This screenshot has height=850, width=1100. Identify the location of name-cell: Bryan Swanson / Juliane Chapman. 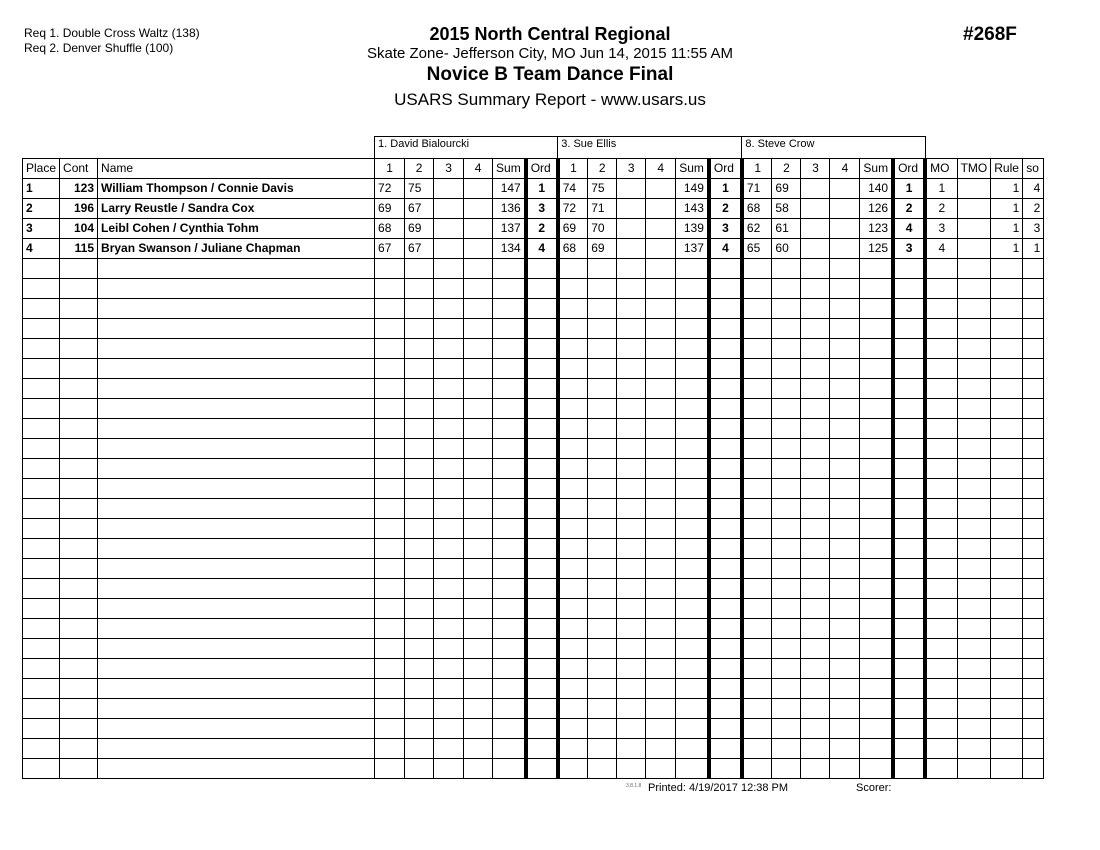
(236, 248).